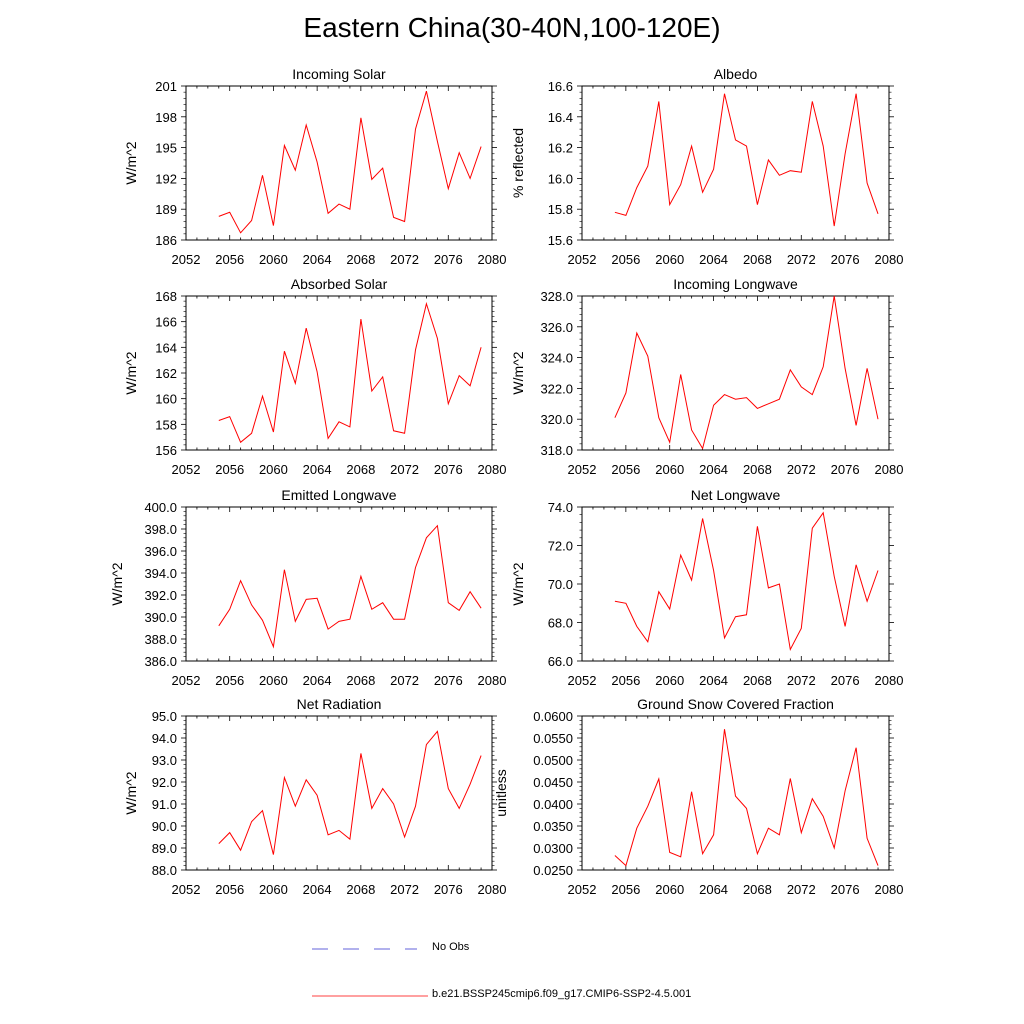 Image resolution: width=1024 pixels, height=1024 pixels. Describe the element at coordinates (560, 584) in the screenshot. I see `y-tick-label: 70.0` at that location.